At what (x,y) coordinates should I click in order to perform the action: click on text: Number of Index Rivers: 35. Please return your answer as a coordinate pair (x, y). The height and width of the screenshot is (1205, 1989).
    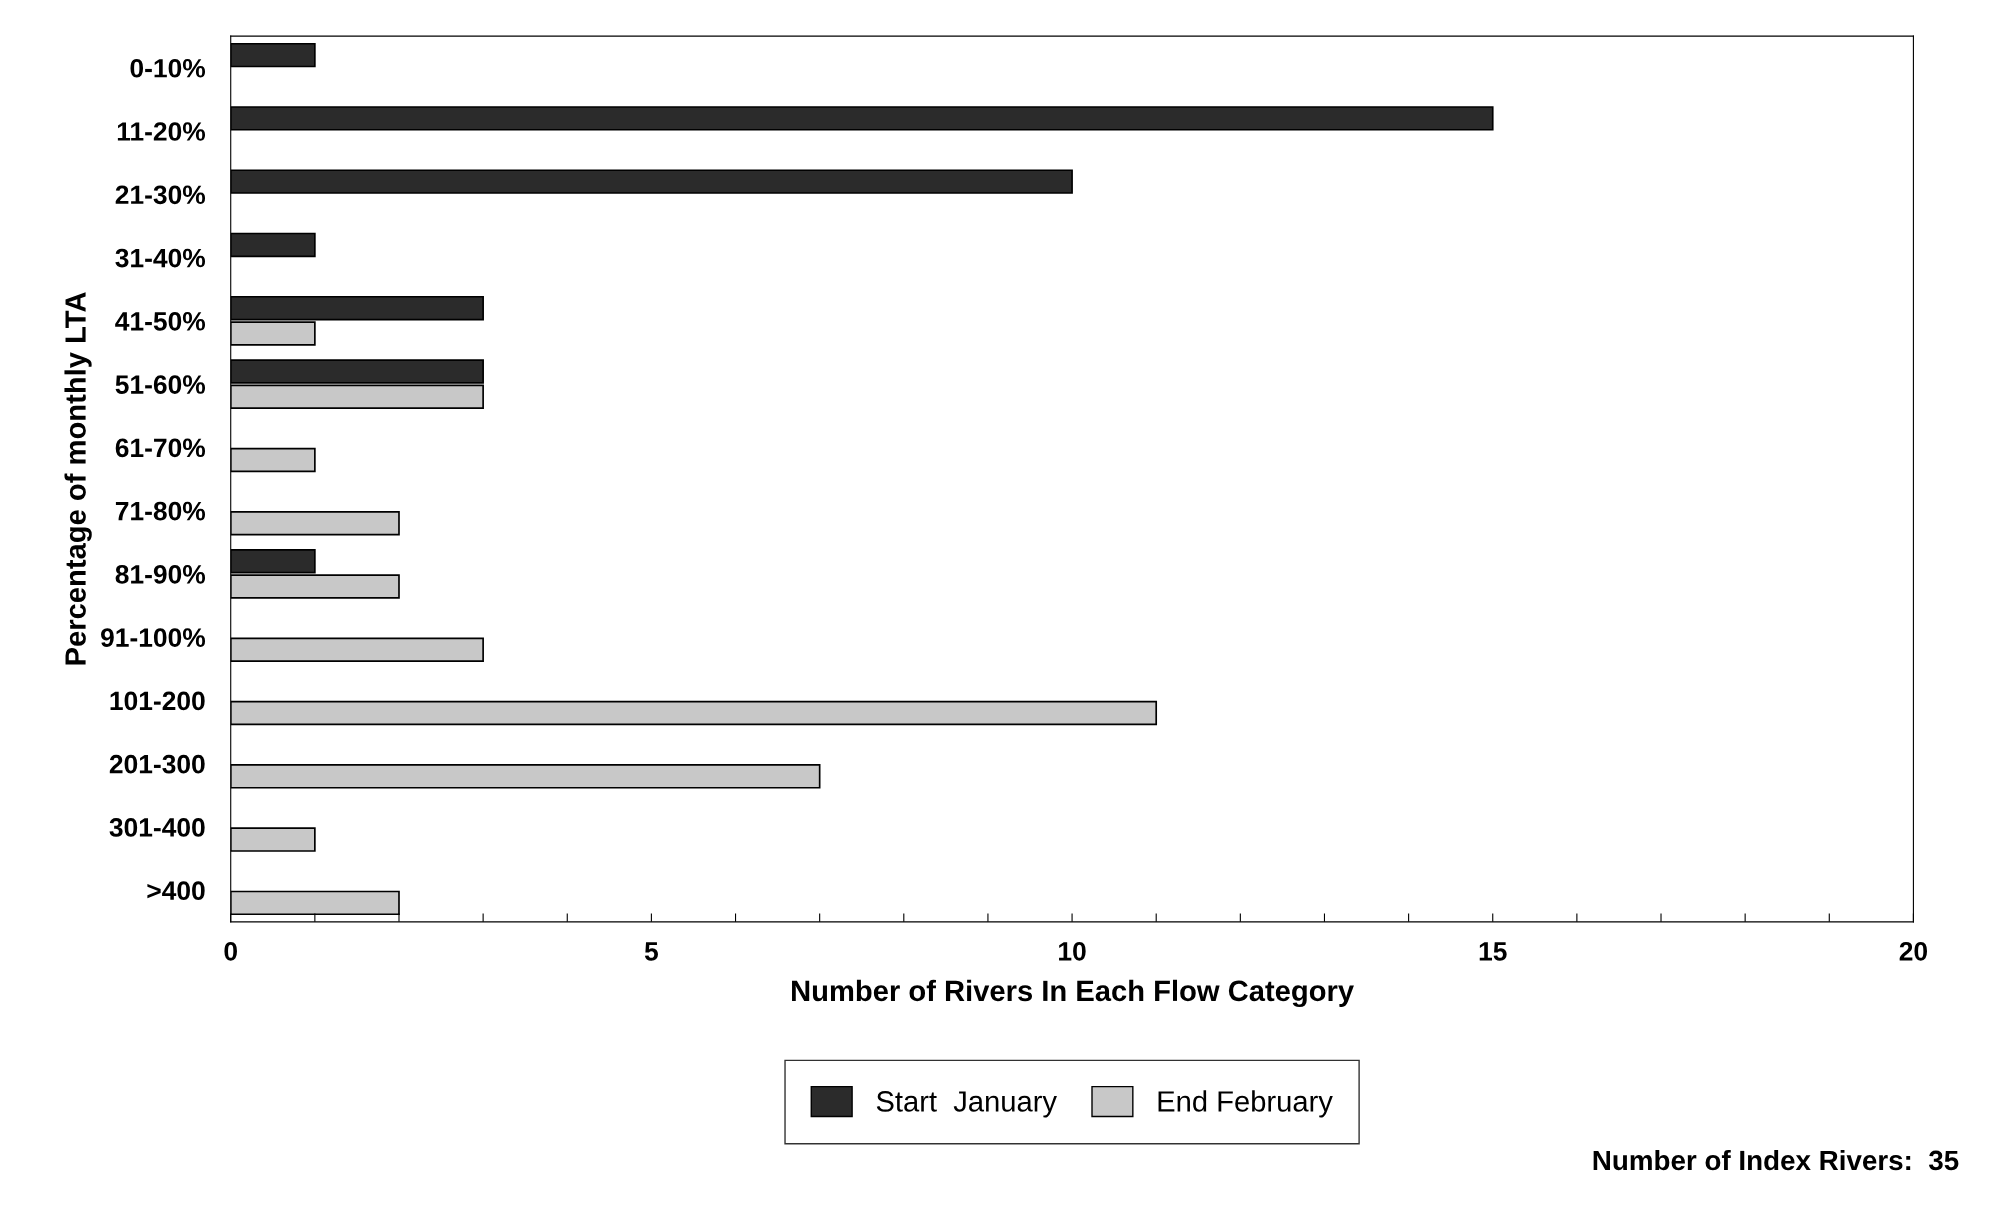
    Looking at the image, I should click on (1776, 1160).